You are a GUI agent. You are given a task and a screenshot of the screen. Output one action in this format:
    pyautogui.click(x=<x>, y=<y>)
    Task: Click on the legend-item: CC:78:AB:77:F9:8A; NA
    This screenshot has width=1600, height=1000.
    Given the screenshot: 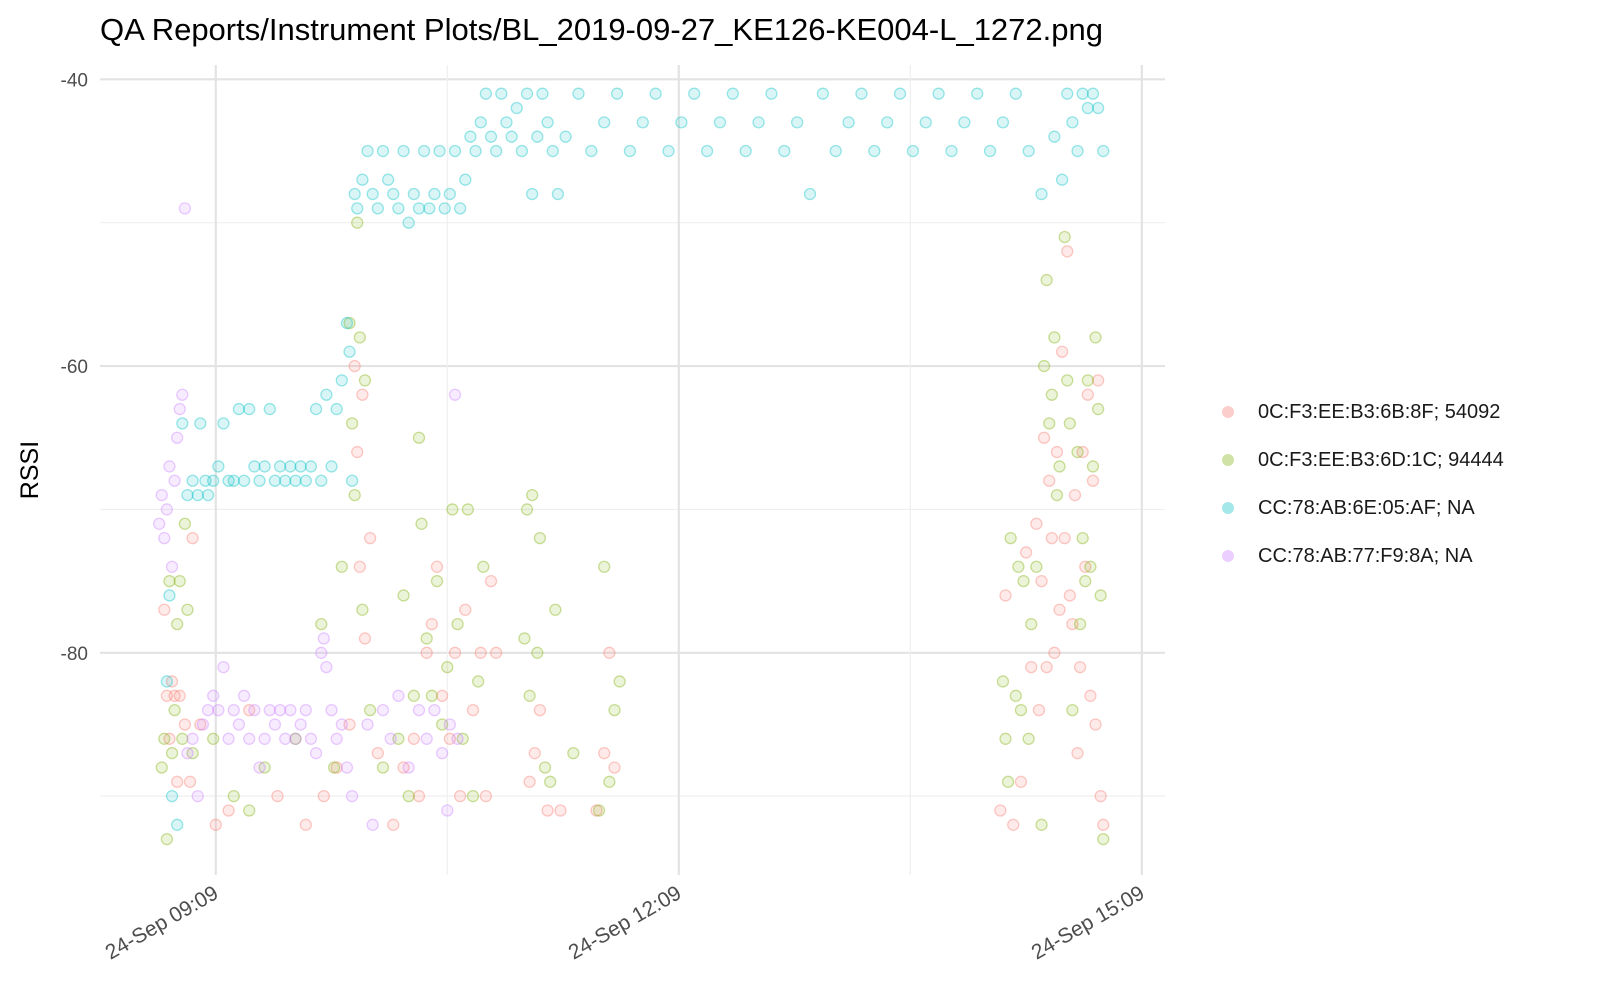 What is the action you would take?
    pyautogui.click(x=1363, y=556)
    